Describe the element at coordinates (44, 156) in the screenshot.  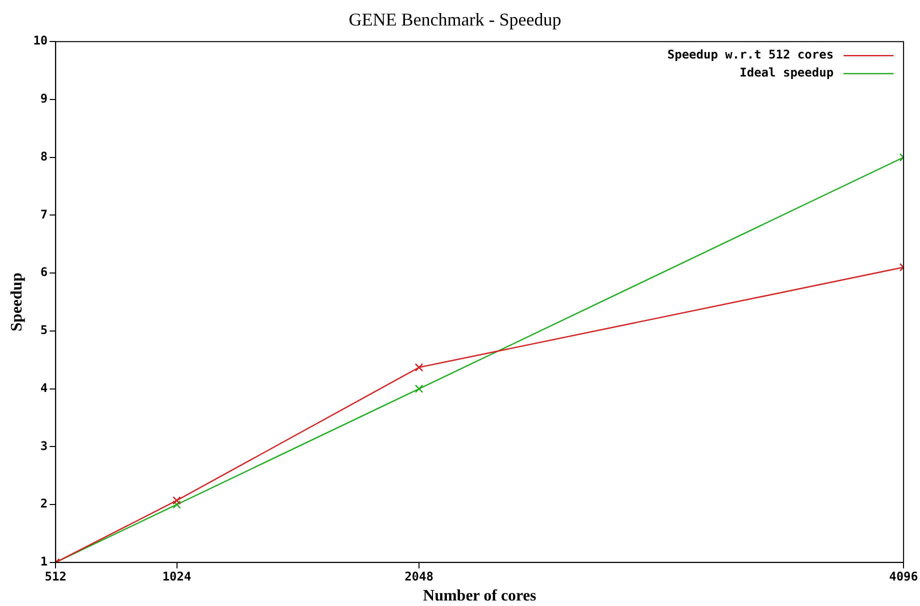
I see `y-tick-label: 8` at that location.